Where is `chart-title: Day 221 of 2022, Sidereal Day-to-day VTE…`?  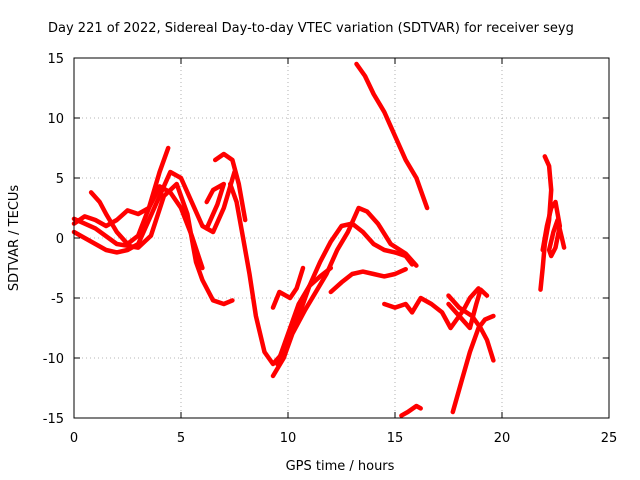 chart-title: Day 221 of 2022, Sidereal Day-to-day VTE… is located at coordinates (311, 28).